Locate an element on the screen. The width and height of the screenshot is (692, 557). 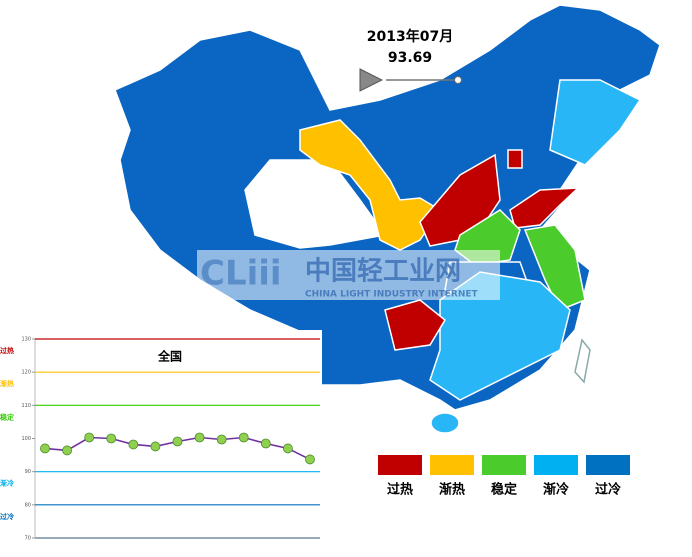
y-tick-label: 100 is located at coordinates (26, 439).